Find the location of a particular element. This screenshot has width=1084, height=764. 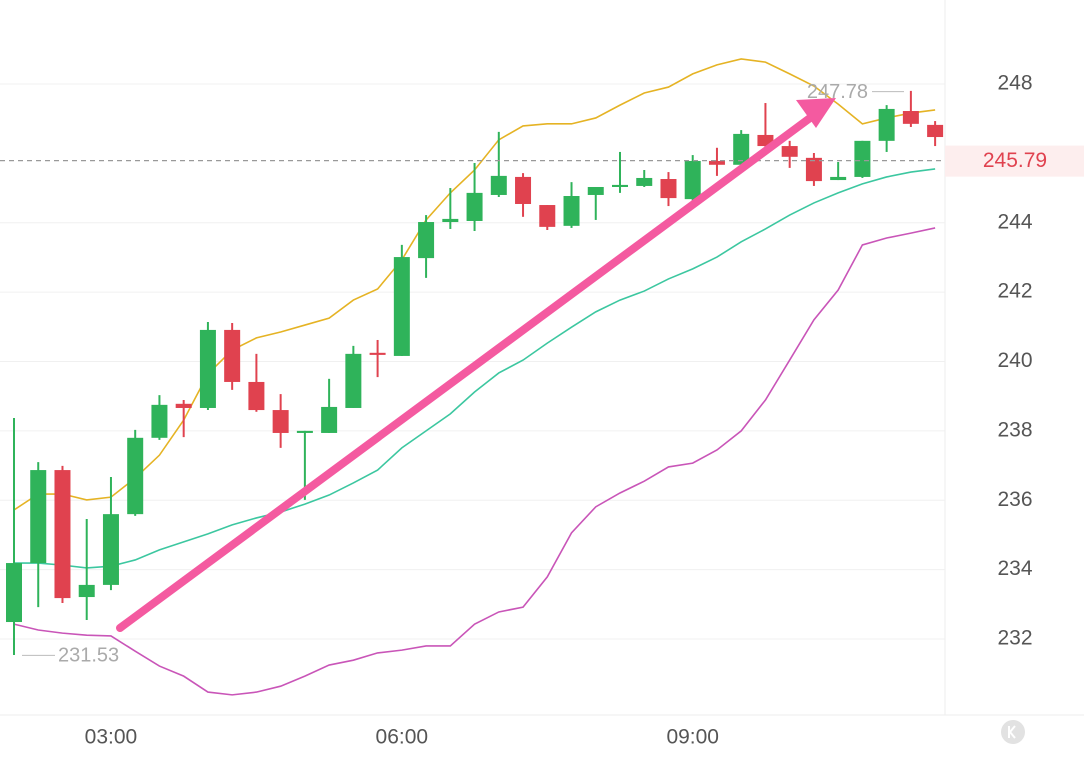

x-tick-label: 06:00 is located at coordinates (402, 737).